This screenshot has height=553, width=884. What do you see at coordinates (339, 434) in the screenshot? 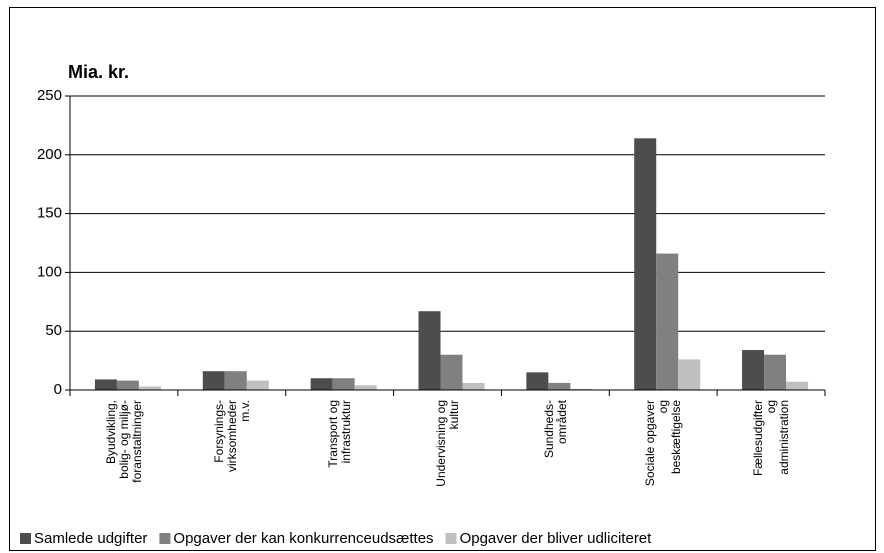
I see `x-tick-label: Transport oginfrastruktur` at bounding box center [339, 434].